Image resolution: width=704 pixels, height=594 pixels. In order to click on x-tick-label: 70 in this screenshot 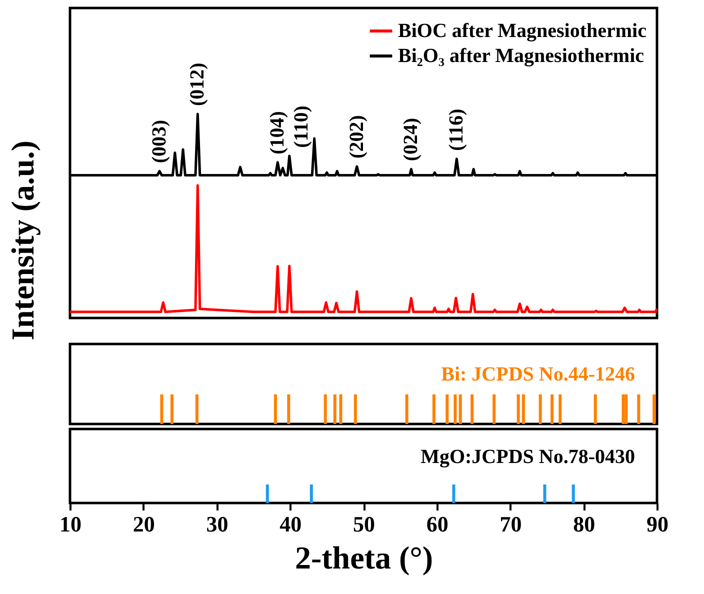, I will do `click(511, 524)`.